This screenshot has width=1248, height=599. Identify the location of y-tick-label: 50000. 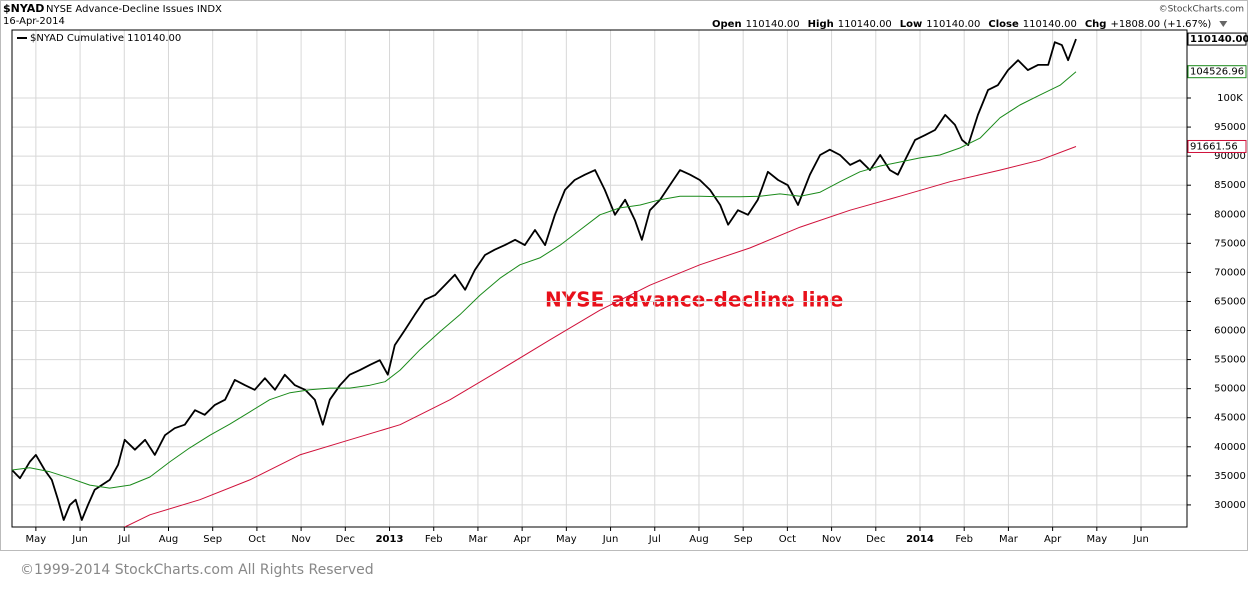
(1230, 389).